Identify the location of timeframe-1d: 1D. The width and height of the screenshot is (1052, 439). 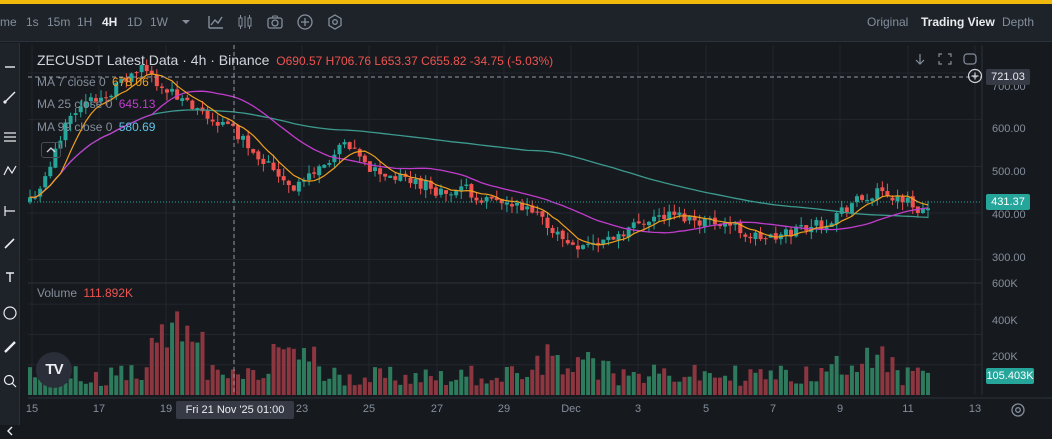
(135, 22).